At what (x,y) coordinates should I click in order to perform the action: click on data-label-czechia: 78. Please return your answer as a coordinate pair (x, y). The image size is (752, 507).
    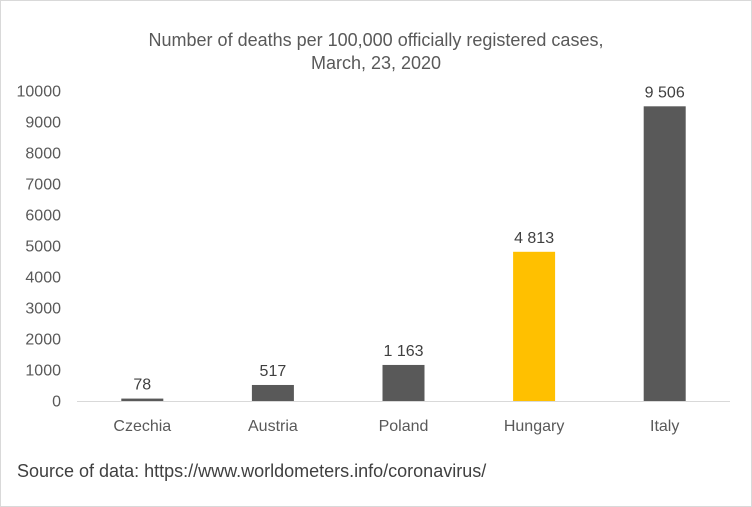
    Looking at the image, I should click on (142, 385).